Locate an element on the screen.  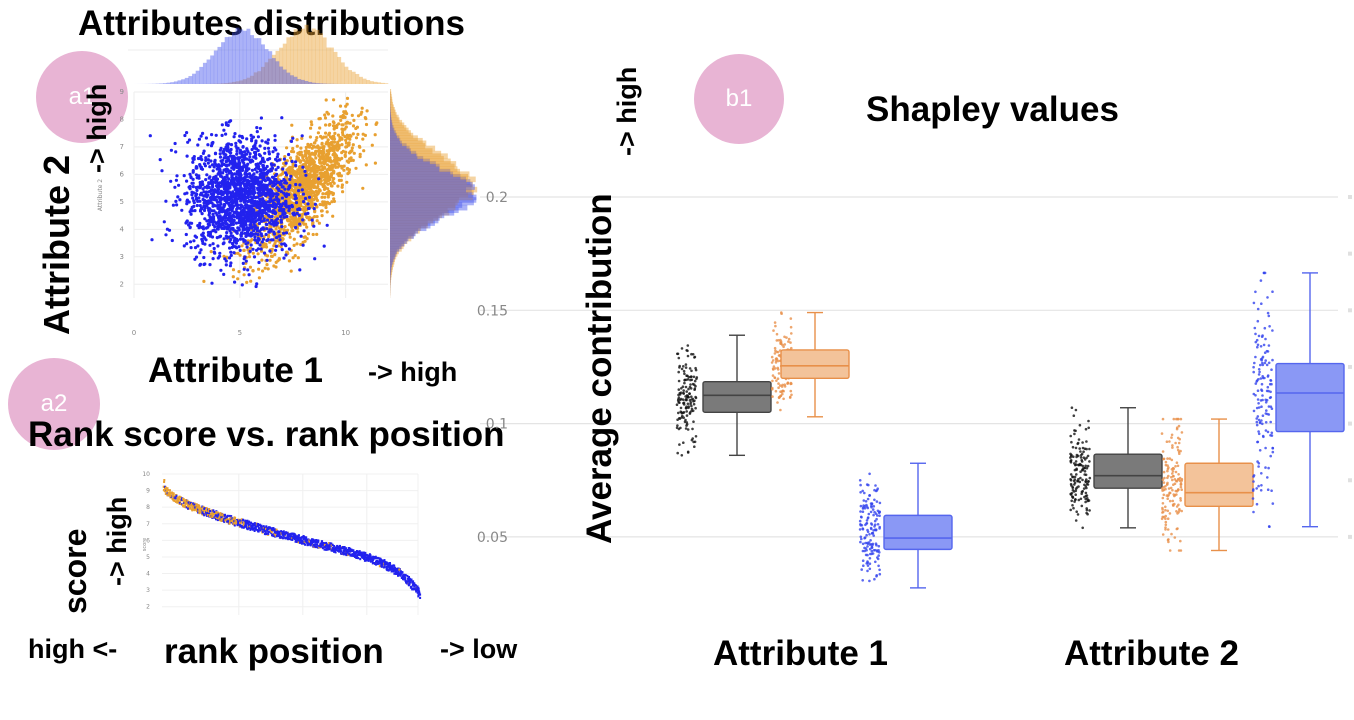
y-tick-label: 0.2 is located at coordinates (497, 198).